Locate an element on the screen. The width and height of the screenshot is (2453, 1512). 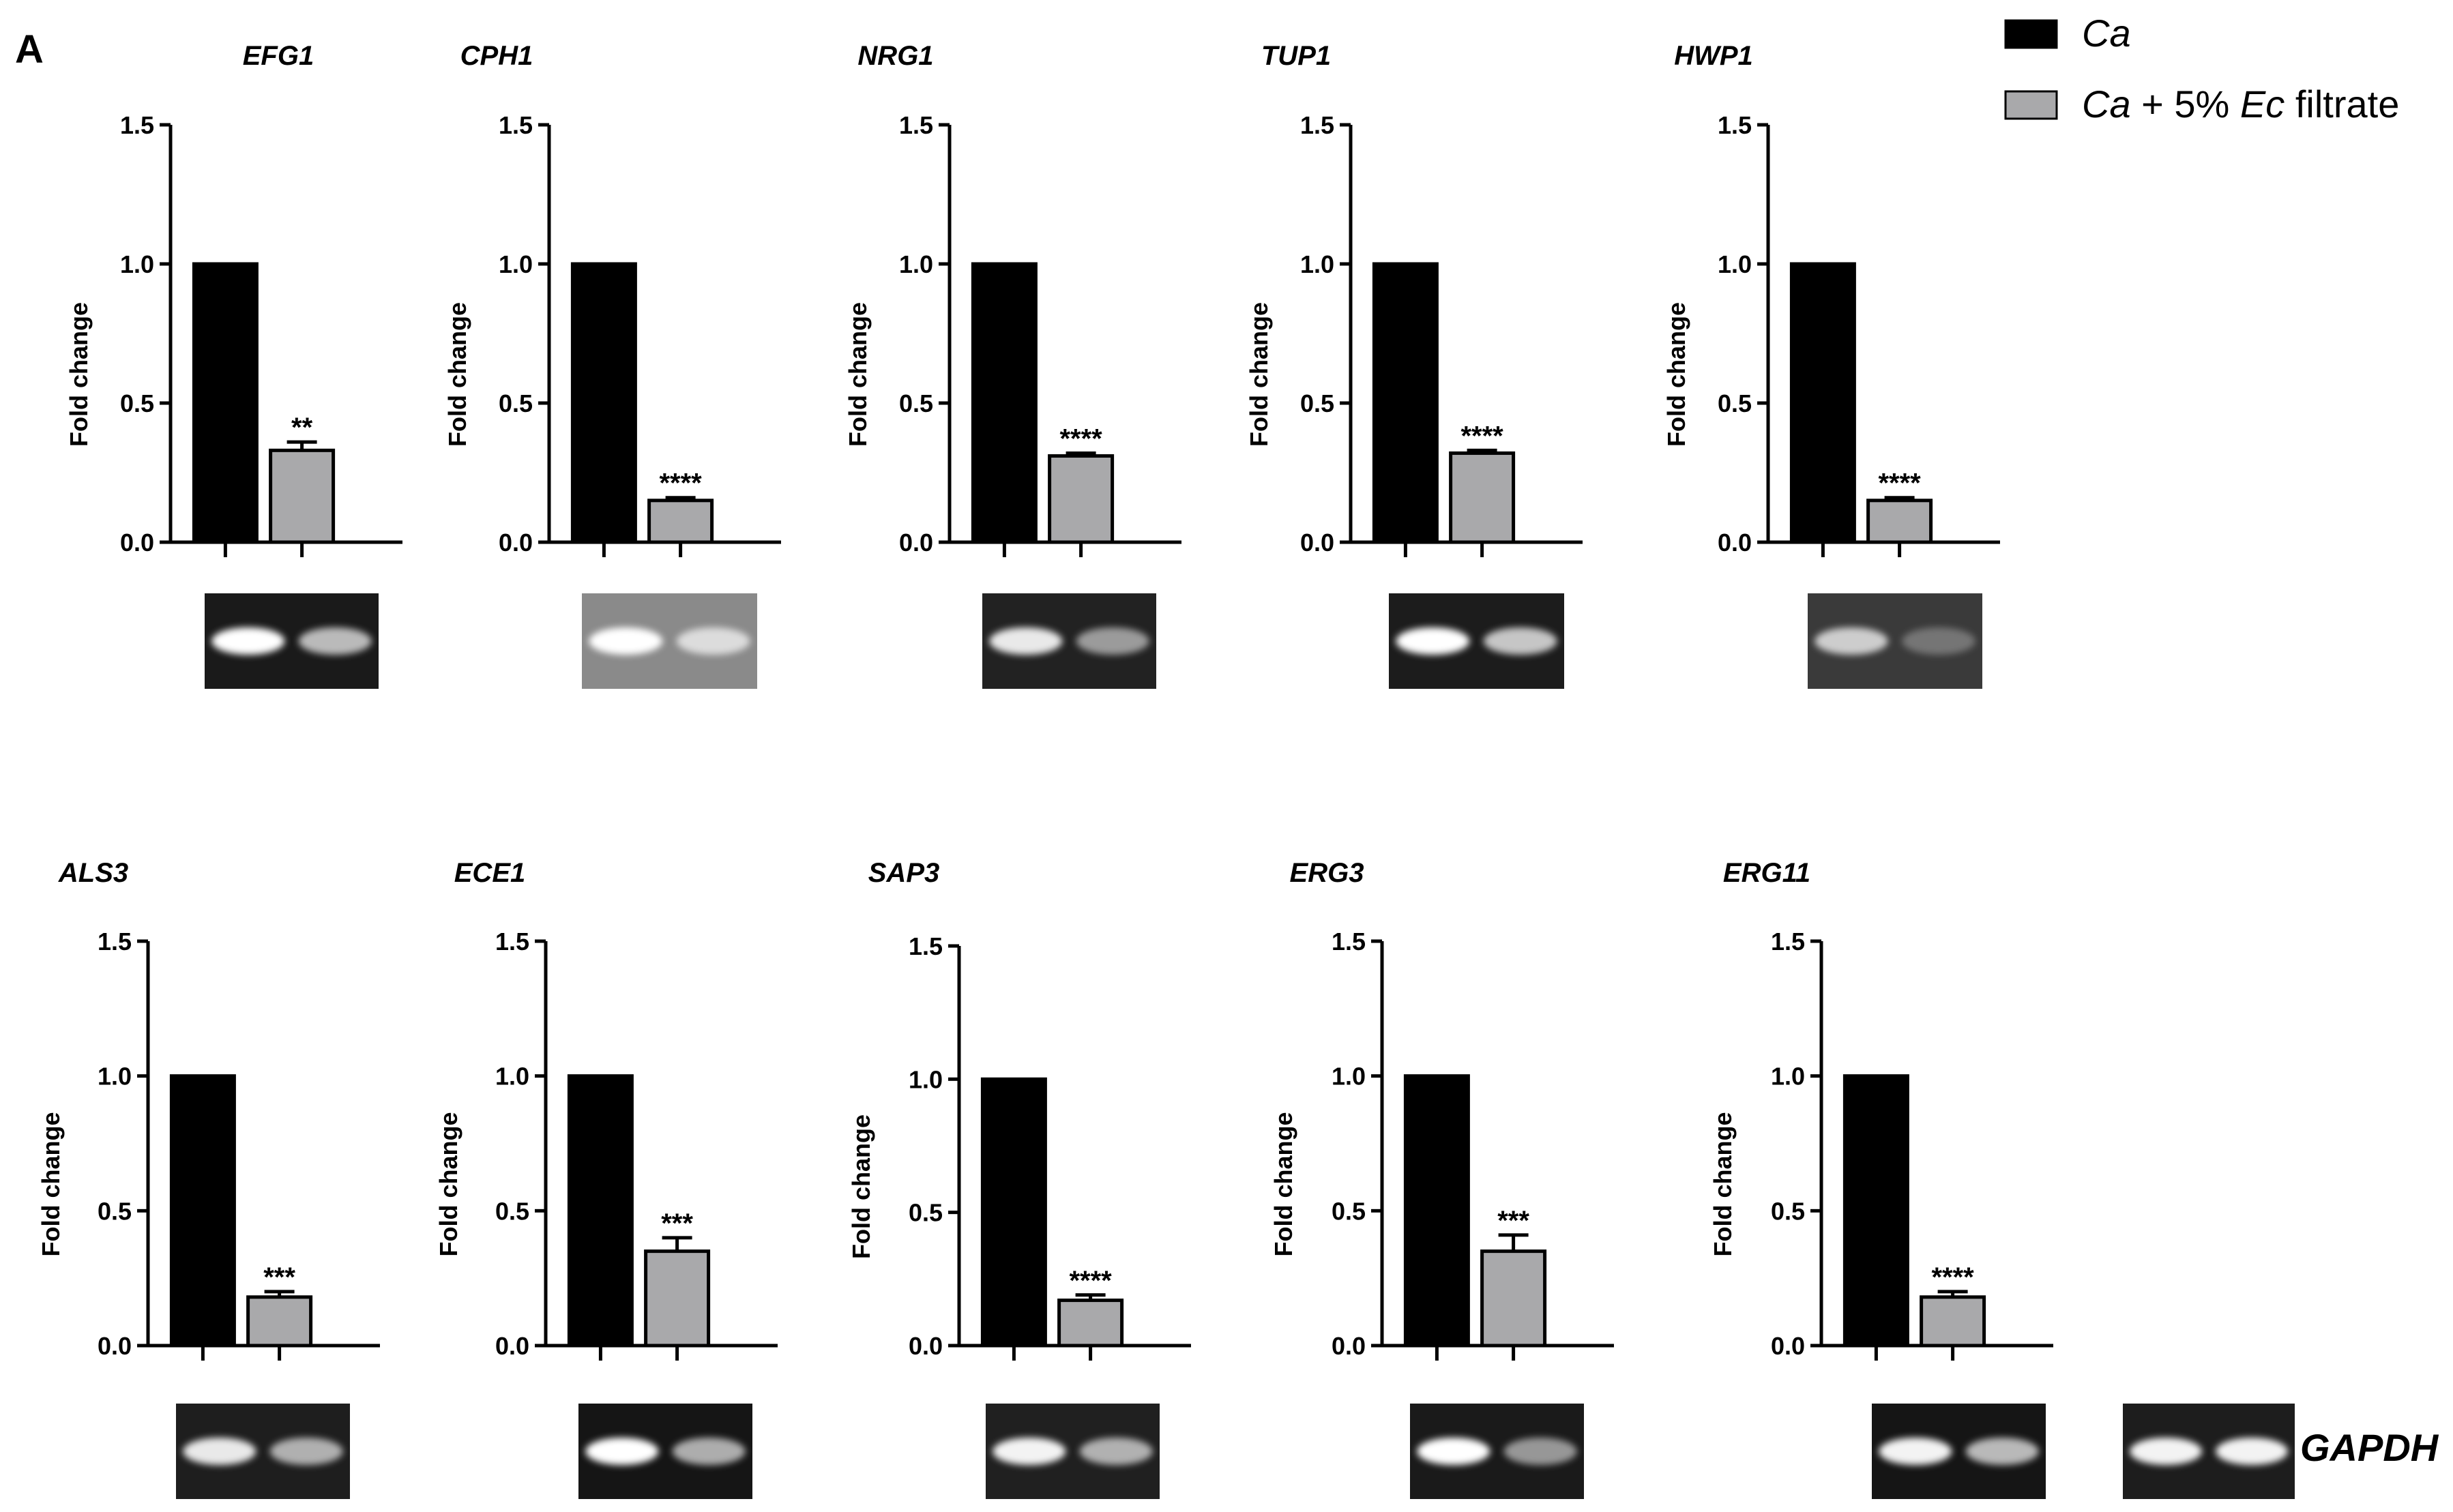
legend-swatch-ca-ec is located at coordinates (2031, 105).